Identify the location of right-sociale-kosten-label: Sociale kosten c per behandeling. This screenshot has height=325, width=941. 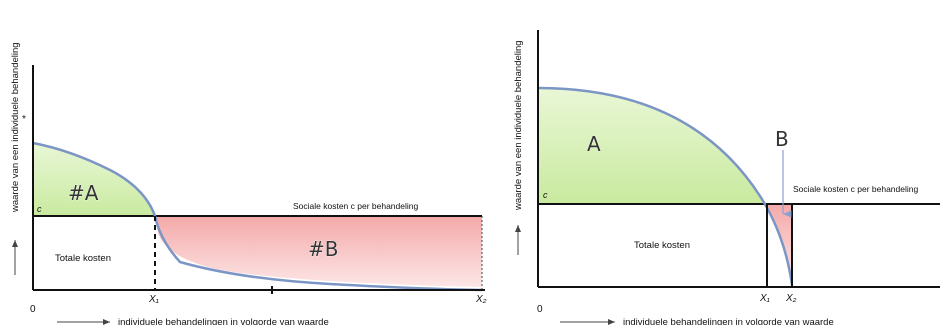
(855, 189).